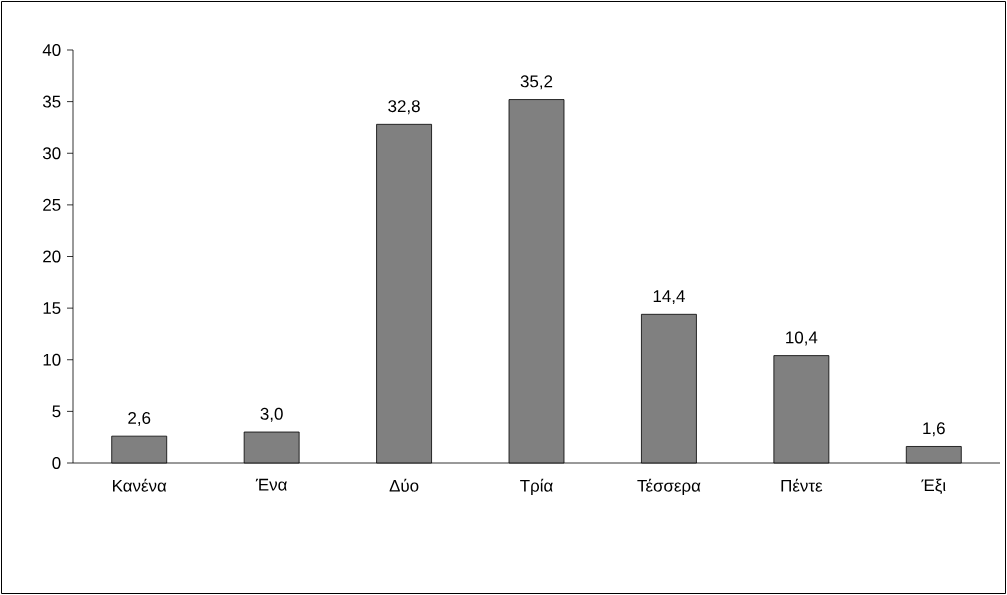 This screenshot has width=1007, height=595. Describe the element at coordinates (56, 463) in the screenshot. I see `y-tick-label: 0` at that location.